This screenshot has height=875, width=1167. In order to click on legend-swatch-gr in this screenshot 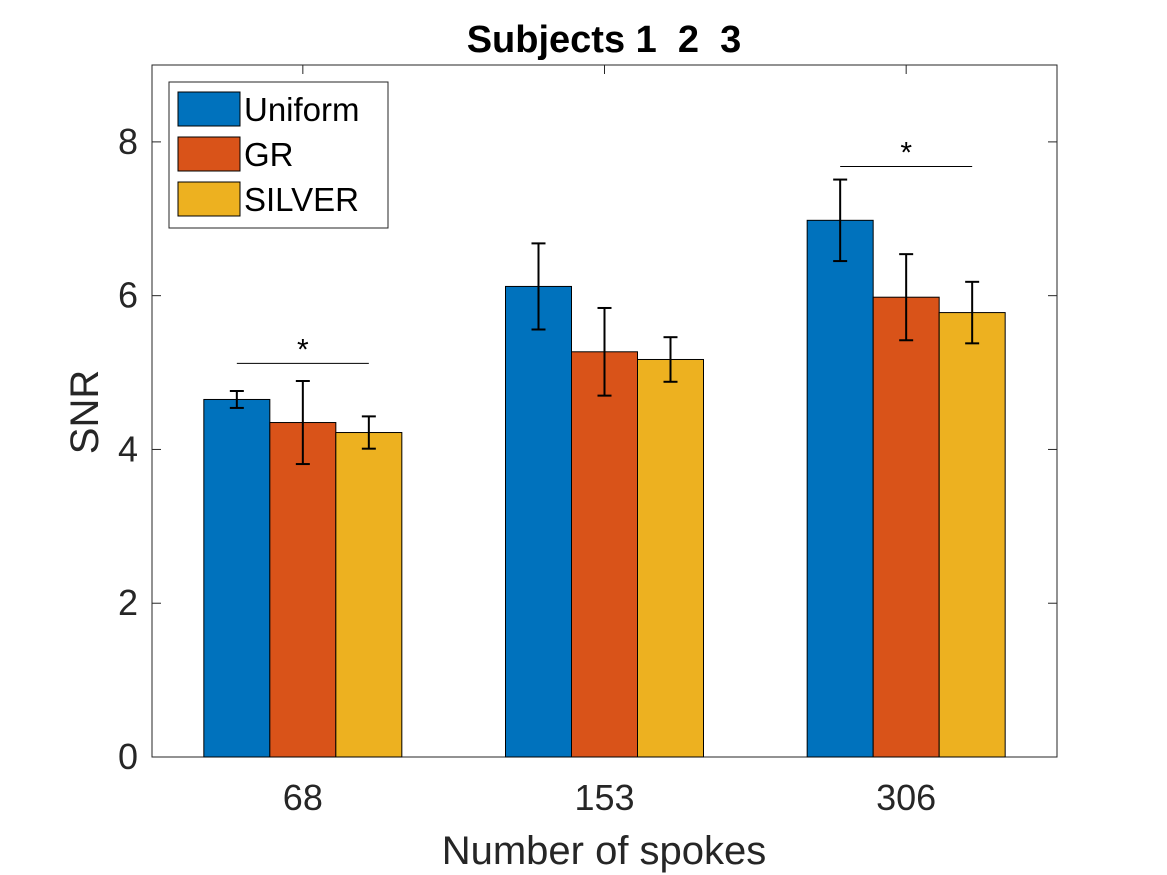, I will do `click(209, 154)`.